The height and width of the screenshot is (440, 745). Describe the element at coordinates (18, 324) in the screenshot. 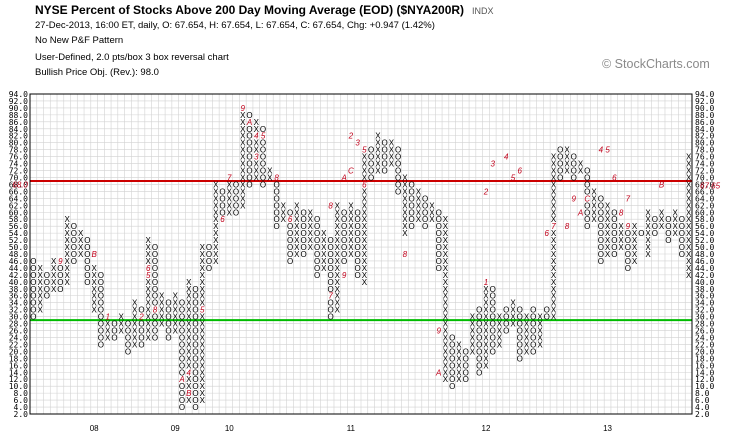

I see `y-tick-label: 28.0` at that location.